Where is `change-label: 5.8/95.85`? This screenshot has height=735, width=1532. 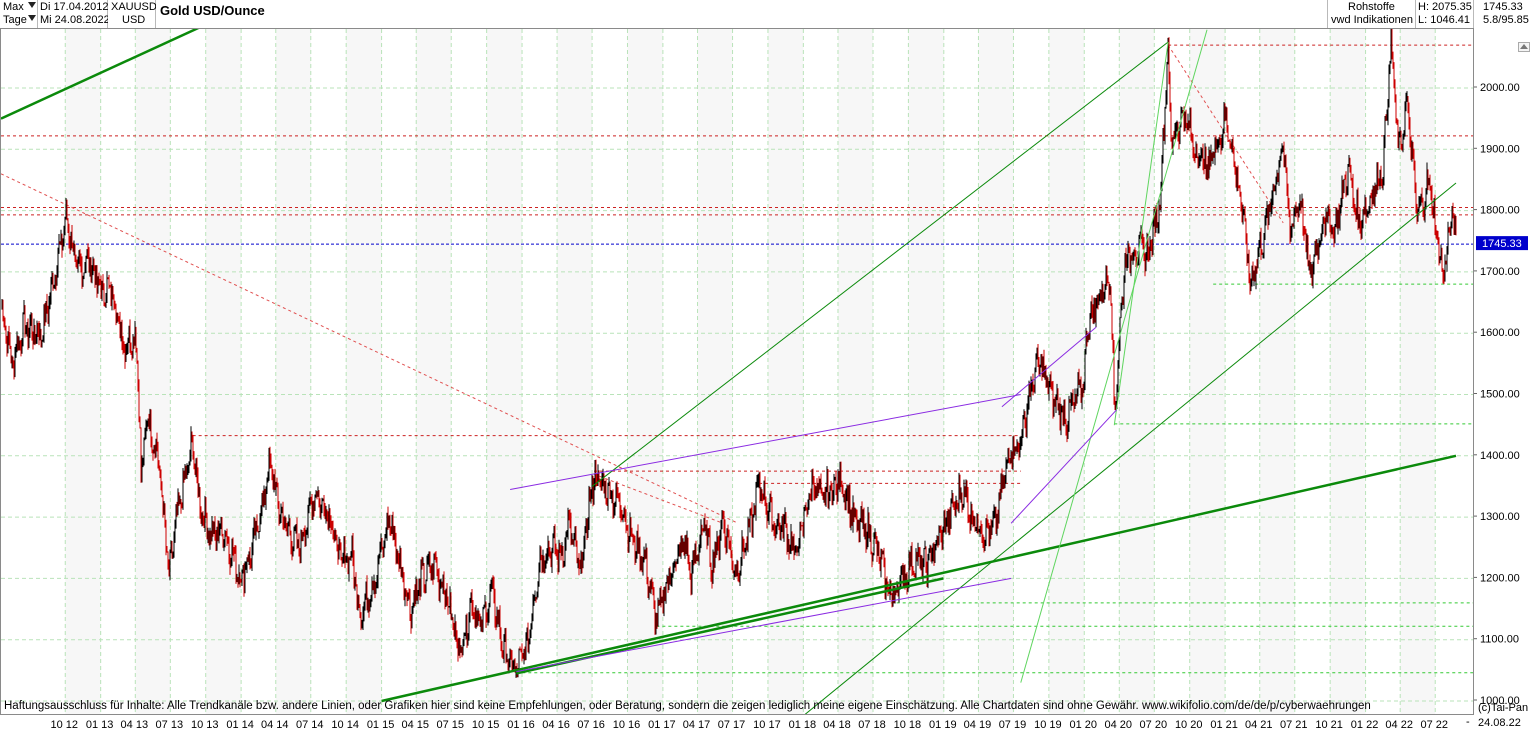 change-label: 5.8/95.85 is located at coordinates (1506, 20).